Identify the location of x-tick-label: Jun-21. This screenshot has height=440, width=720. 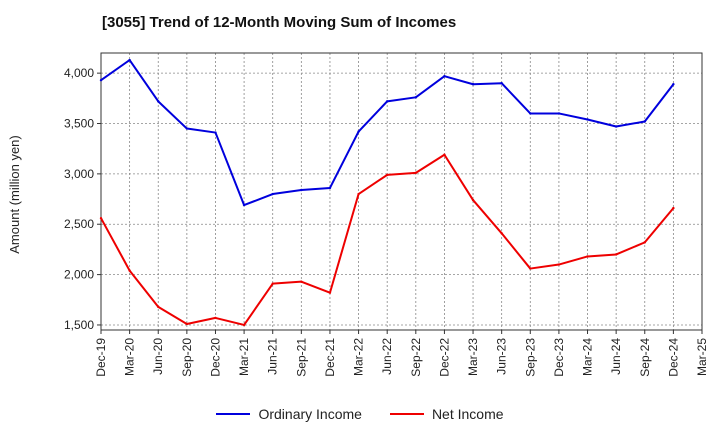
(273, 356).